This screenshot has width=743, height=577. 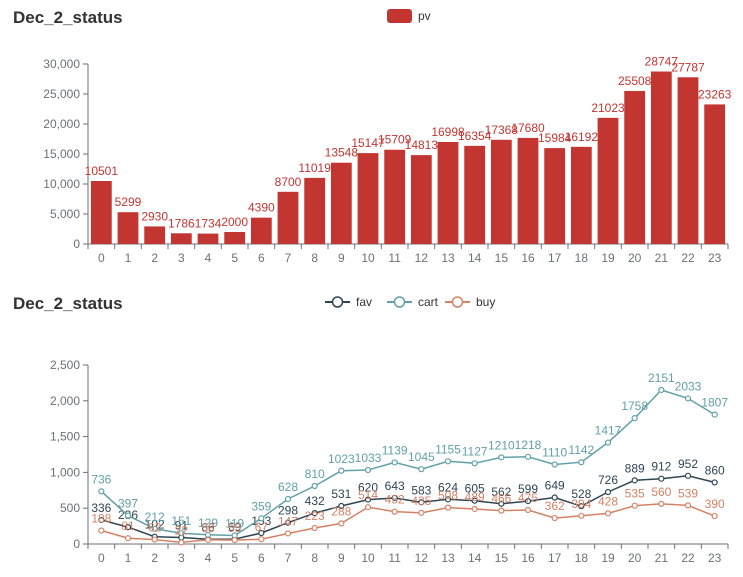 I want to click on pv-bar-label: 1734, so click(x=208, y=224).